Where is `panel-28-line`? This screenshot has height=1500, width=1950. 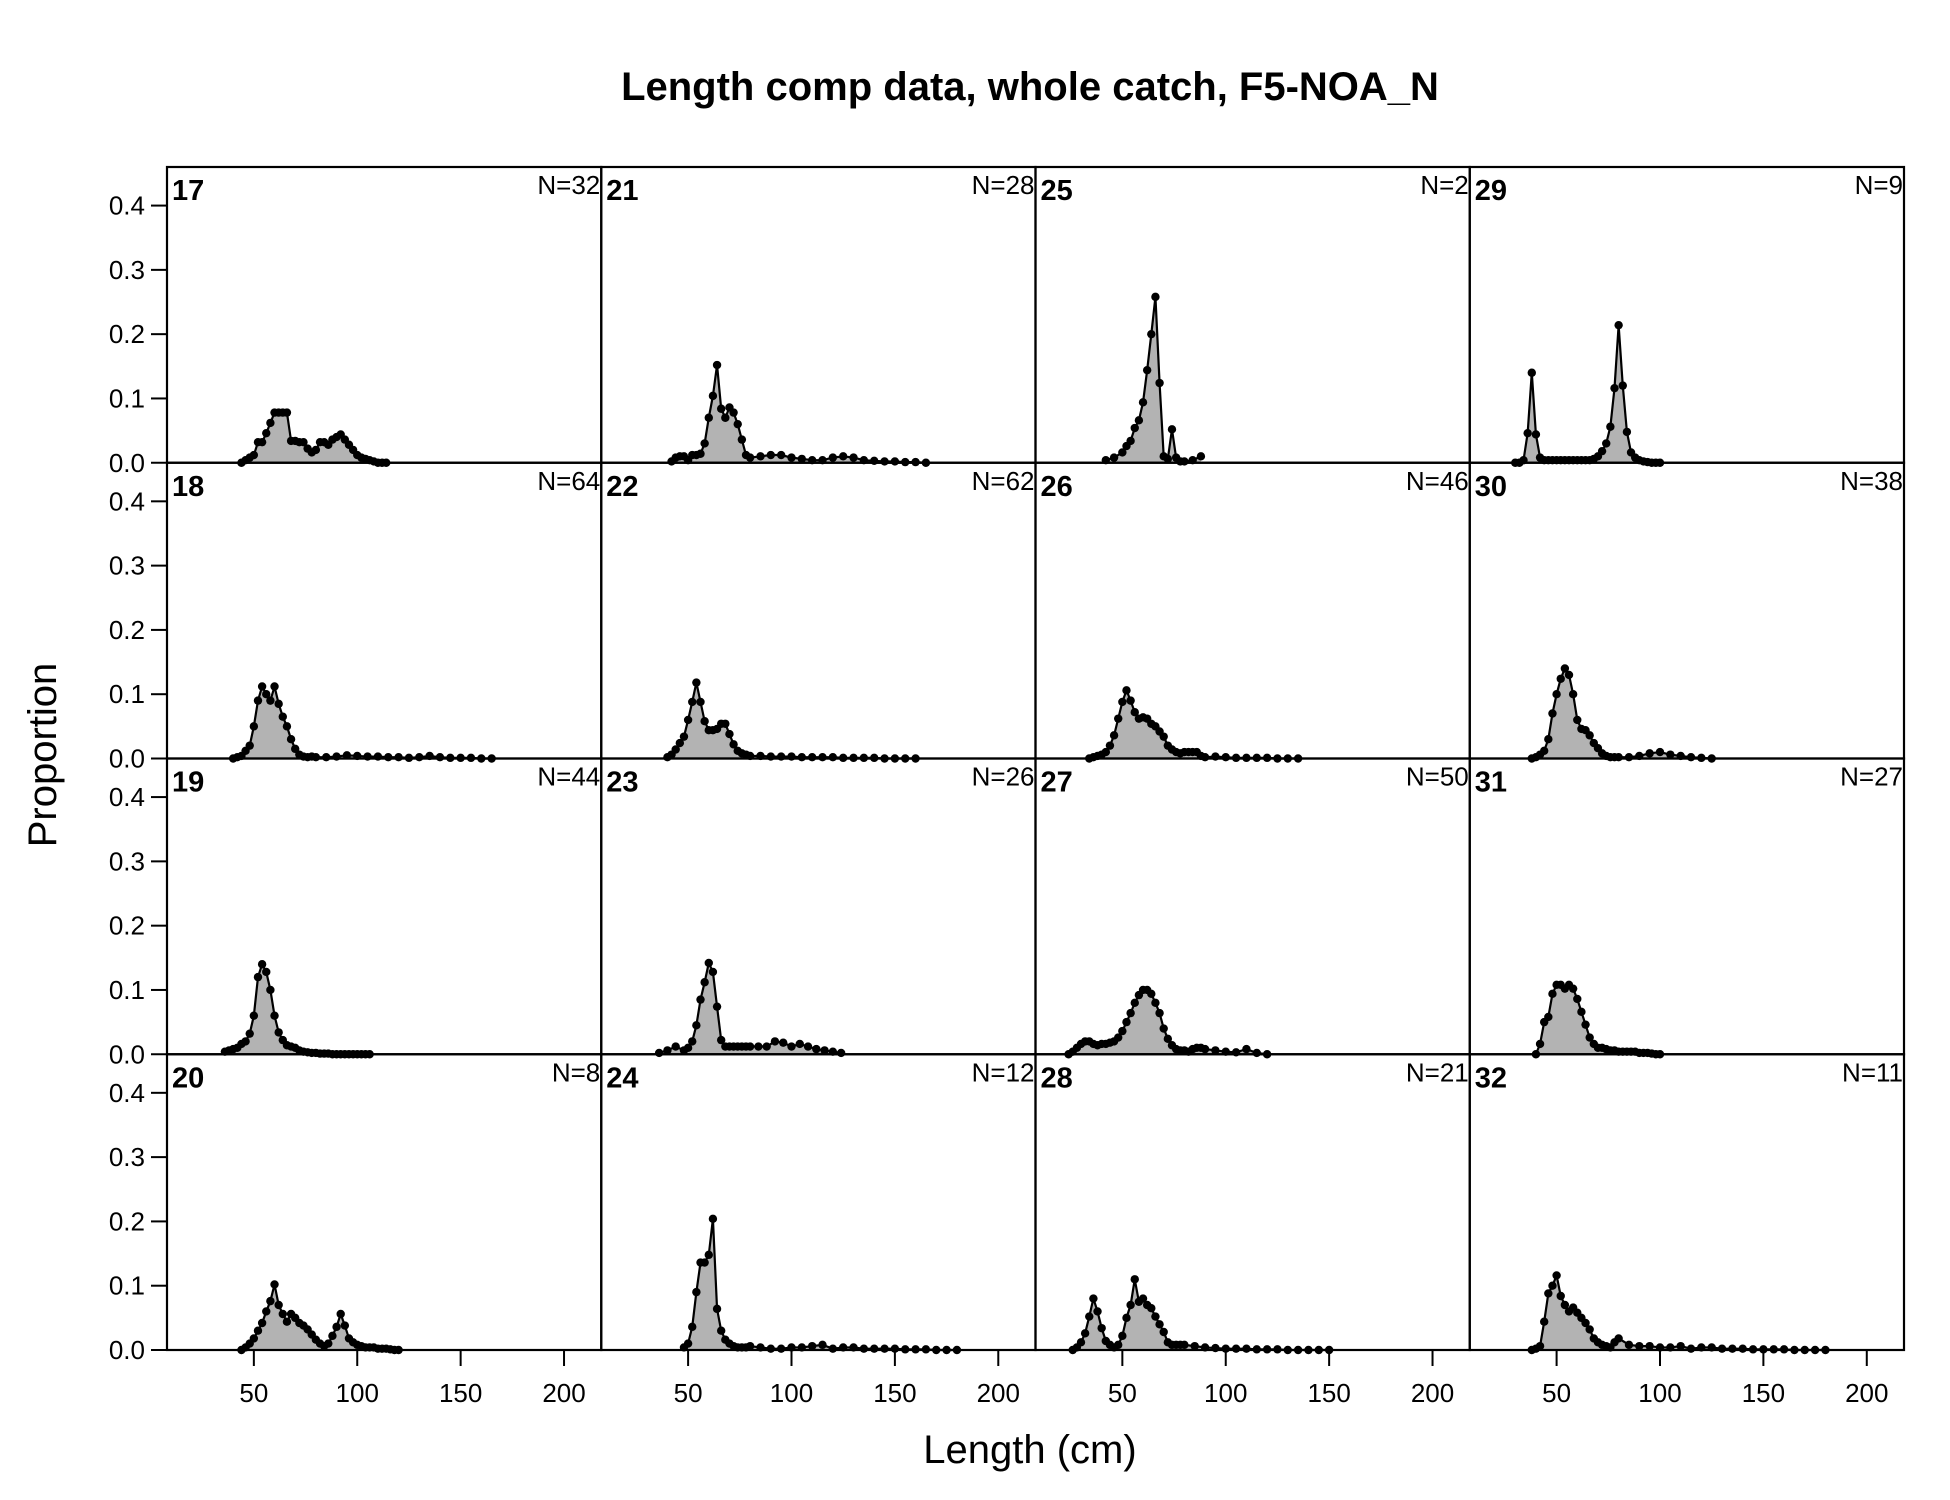 panel-28-line is located at coordinates (1201, 1315).